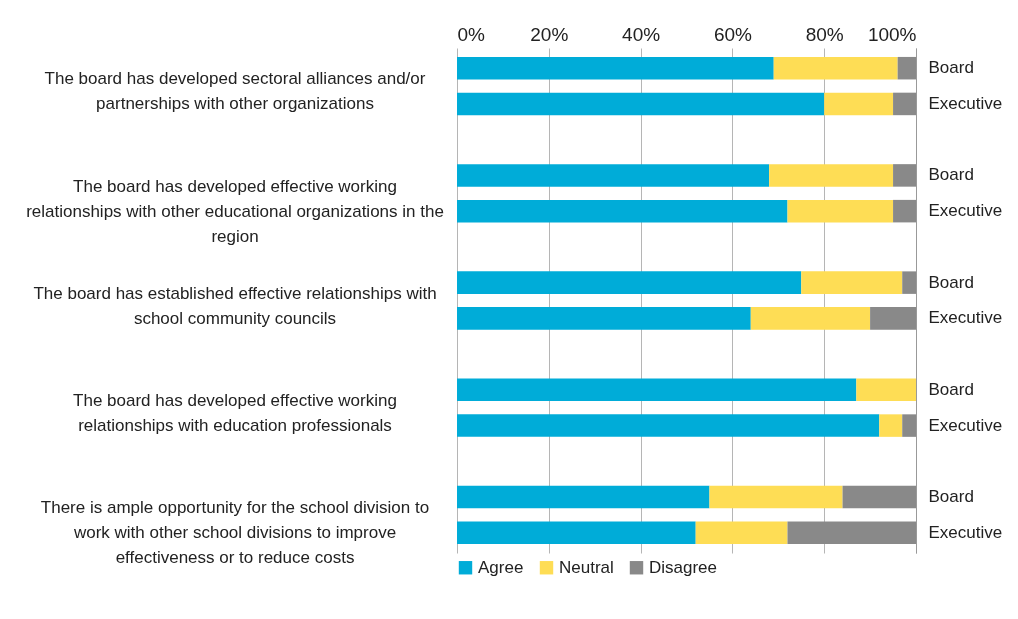  I want to click on legend-label: Agree, so click(501, 567).